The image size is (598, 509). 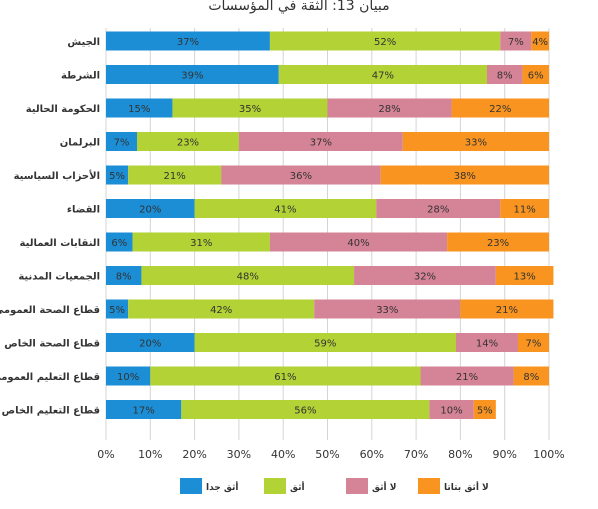 What do you see at coordinates (416, 454) in the screenshot?
I see `x-tick-label: 70%` at bounding box center [416, 454].